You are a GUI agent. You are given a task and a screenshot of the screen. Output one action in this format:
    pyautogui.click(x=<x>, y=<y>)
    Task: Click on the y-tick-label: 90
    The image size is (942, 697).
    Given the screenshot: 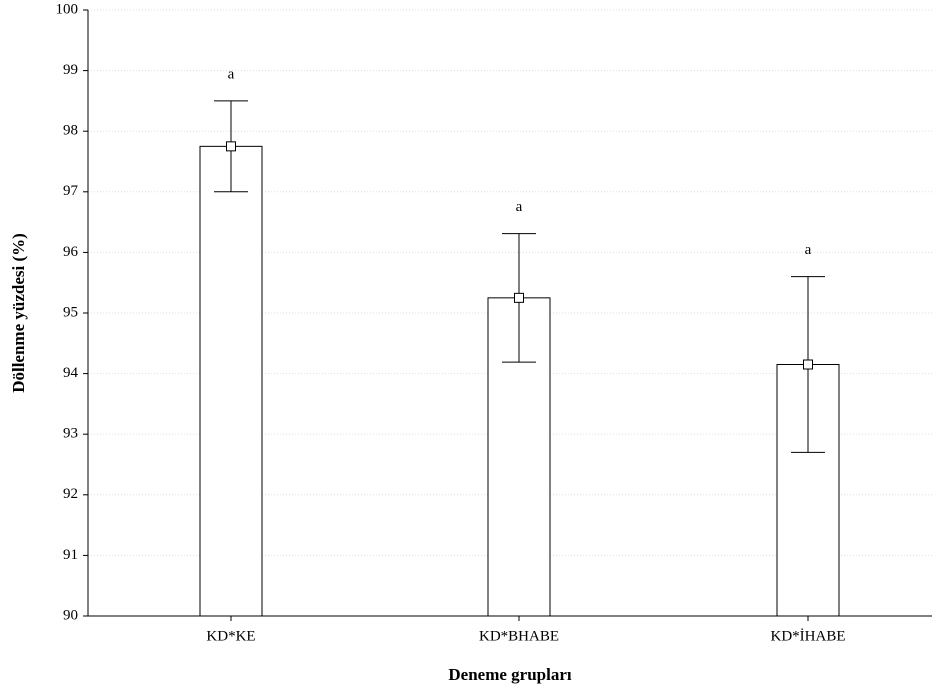 What is the action you would take?
    pyautogui.click(x=70, y=615)
    